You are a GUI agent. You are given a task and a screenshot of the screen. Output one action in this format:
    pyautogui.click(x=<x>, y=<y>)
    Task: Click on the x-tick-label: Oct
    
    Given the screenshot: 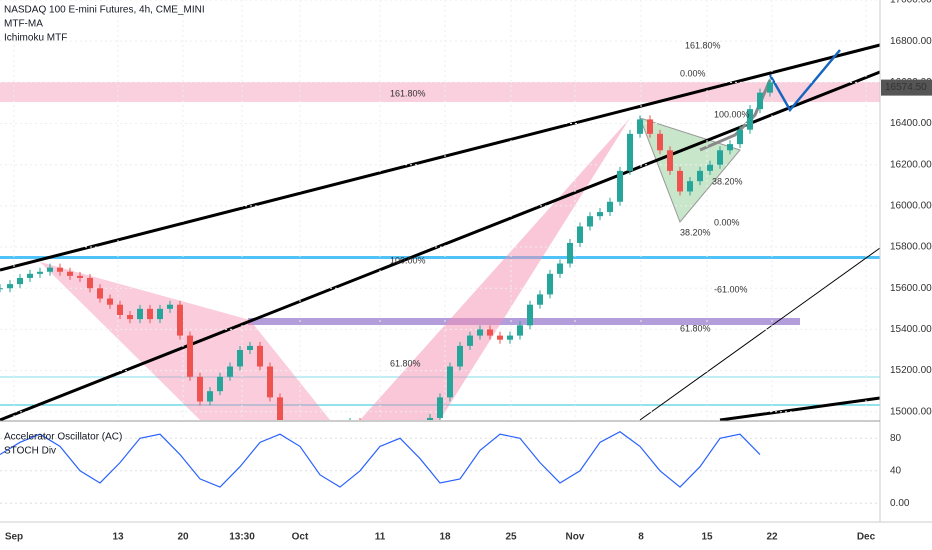 What is the action you would take?
    pyautogui.click(x=300, y=537)
    